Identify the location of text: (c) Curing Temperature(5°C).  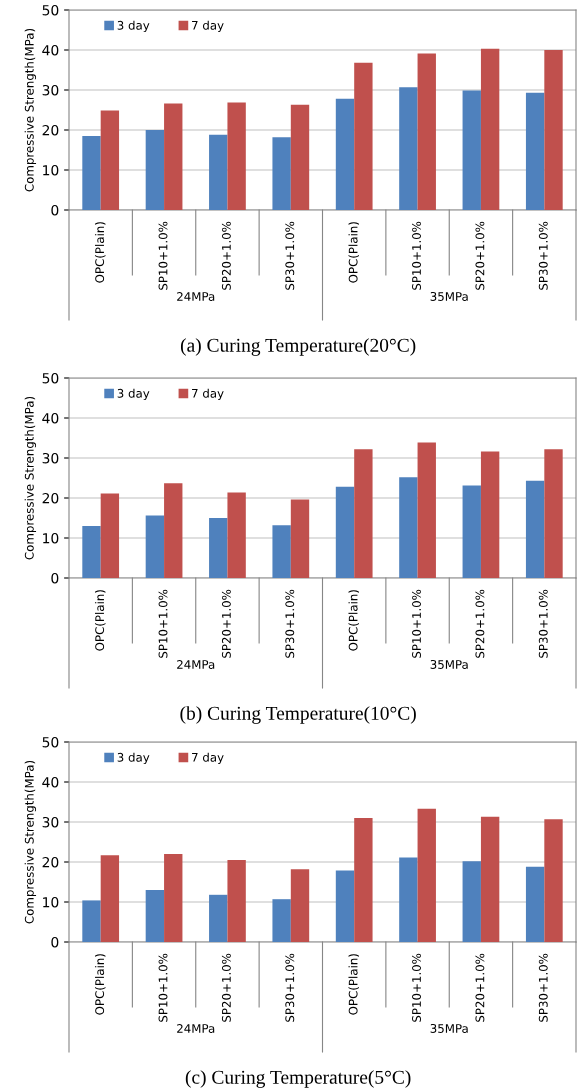
(298, 1079).